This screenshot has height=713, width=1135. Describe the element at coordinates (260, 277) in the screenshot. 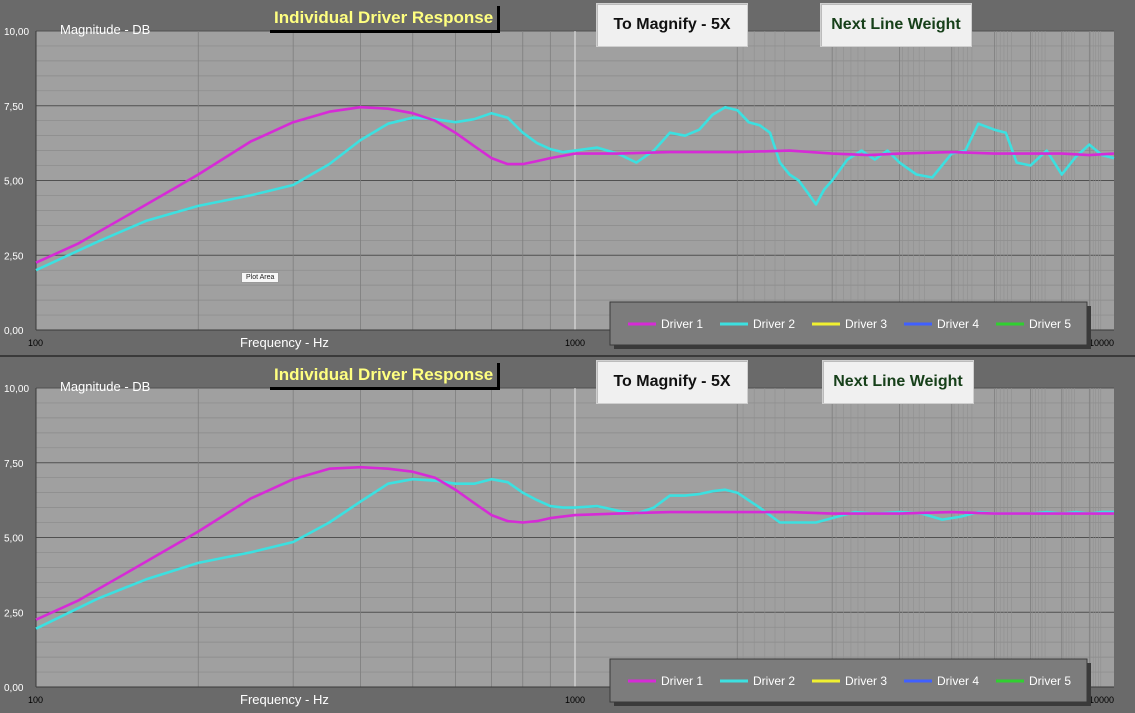

I see `plot-area-tooltip: Plot Area` at that location.